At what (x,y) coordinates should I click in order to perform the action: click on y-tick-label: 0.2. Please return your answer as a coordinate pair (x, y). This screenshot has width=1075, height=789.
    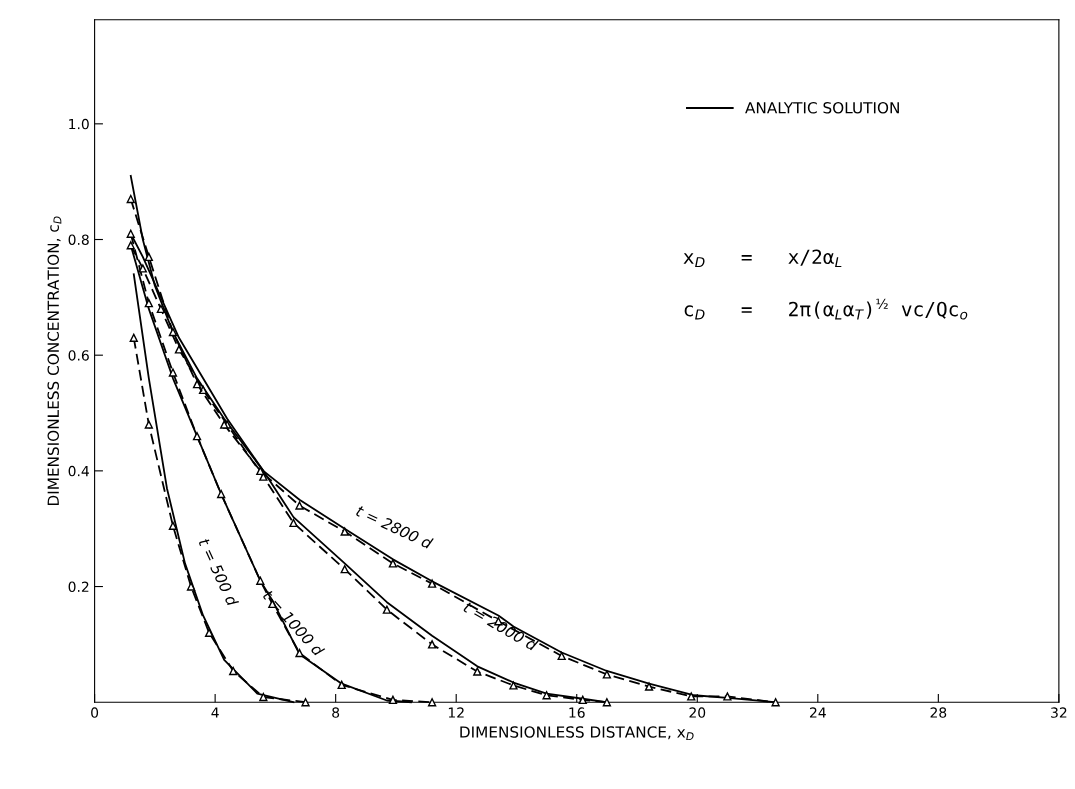
    Looking at the image, I should click on (78, 587).